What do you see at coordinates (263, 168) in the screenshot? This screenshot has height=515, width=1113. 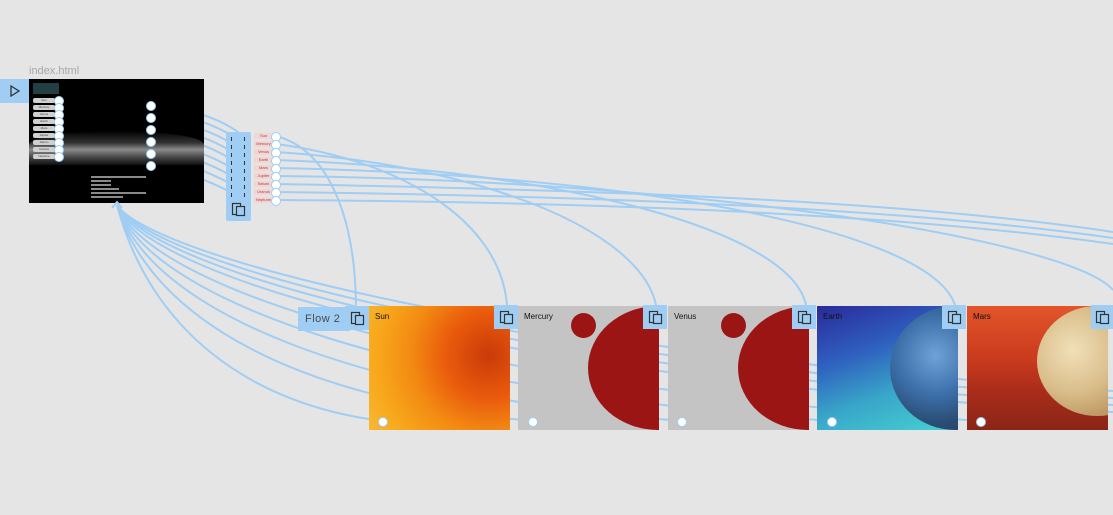 I see `hub-link-label: Mars` at bounding box center [263, 168].